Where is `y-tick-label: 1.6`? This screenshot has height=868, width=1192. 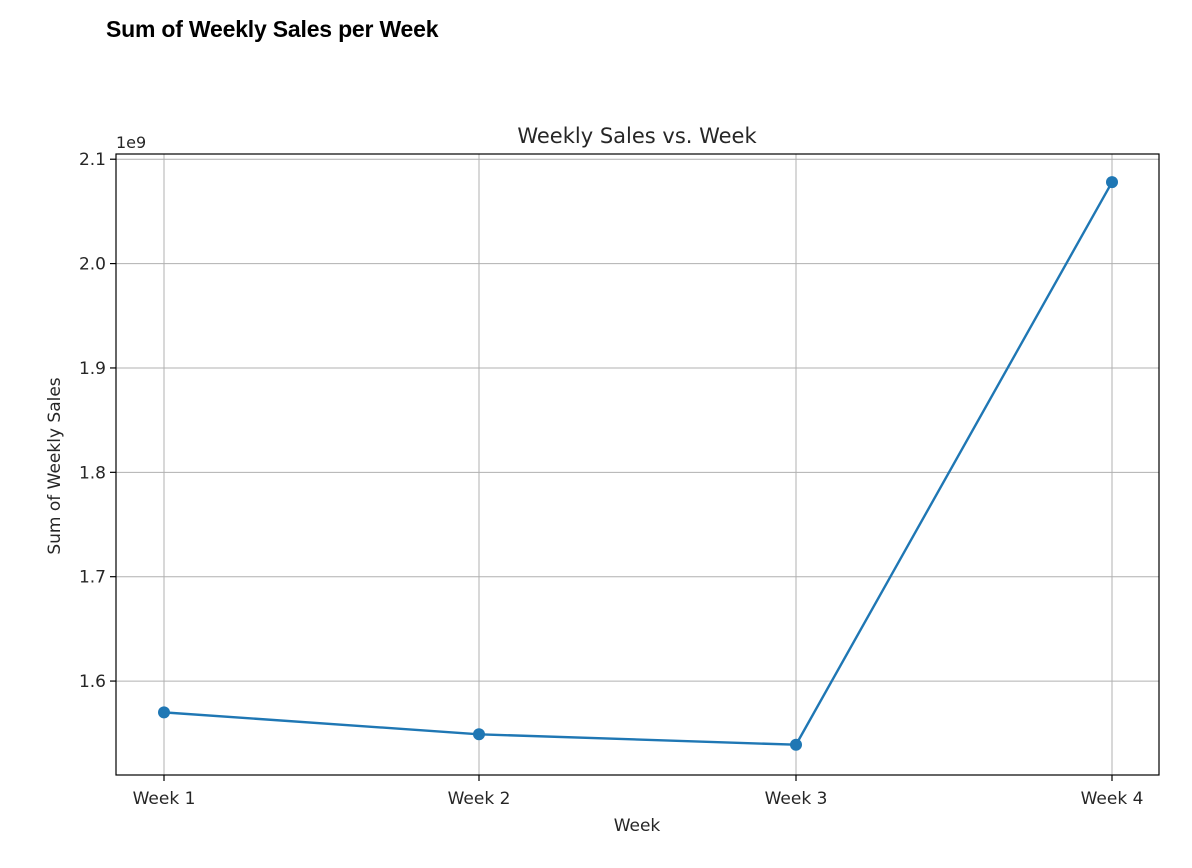
y-tick-label: 1.6 is located at coordinates (92, 682).